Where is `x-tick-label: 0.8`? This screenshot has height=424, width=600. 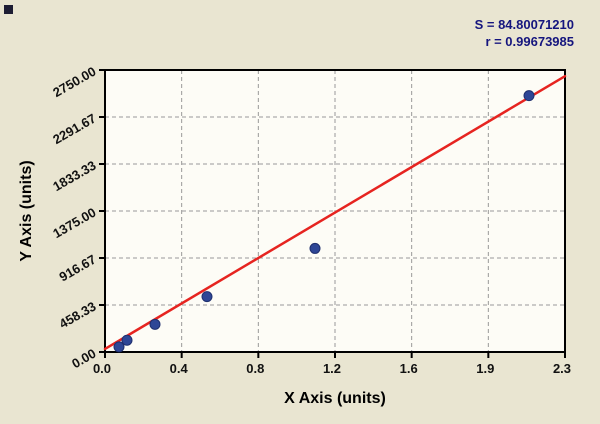
x-tick-label: 0.8 is located at coordinates (255, 368).